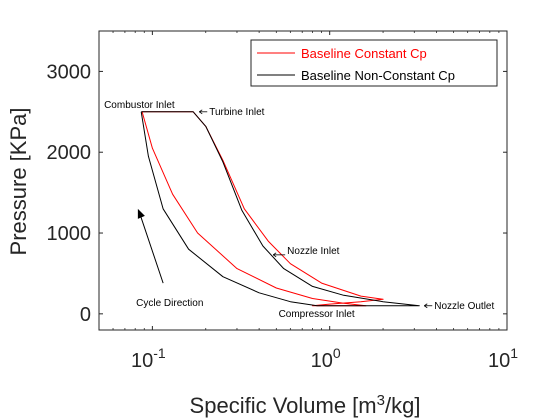  I want to click on legend-entry: Baseline Non-Constant Cp, so click(378, 75).